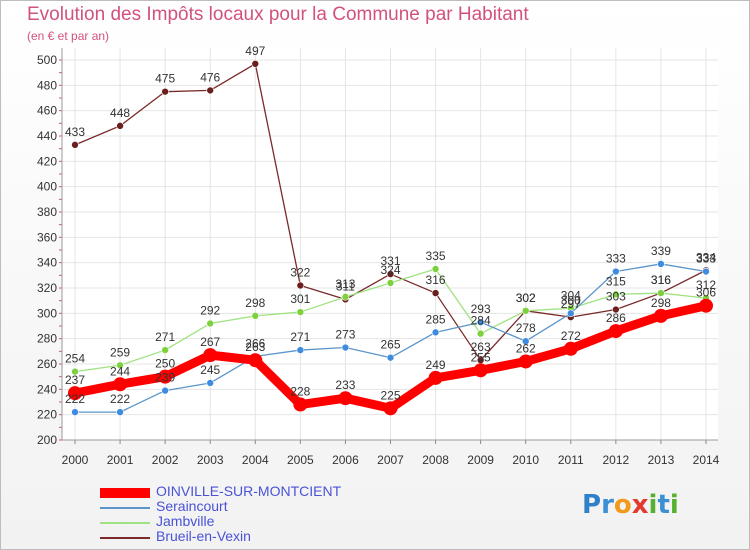  Describe the element at coordinates (592, 505) in the screenshot. I see `brand-letter: P` at that location.